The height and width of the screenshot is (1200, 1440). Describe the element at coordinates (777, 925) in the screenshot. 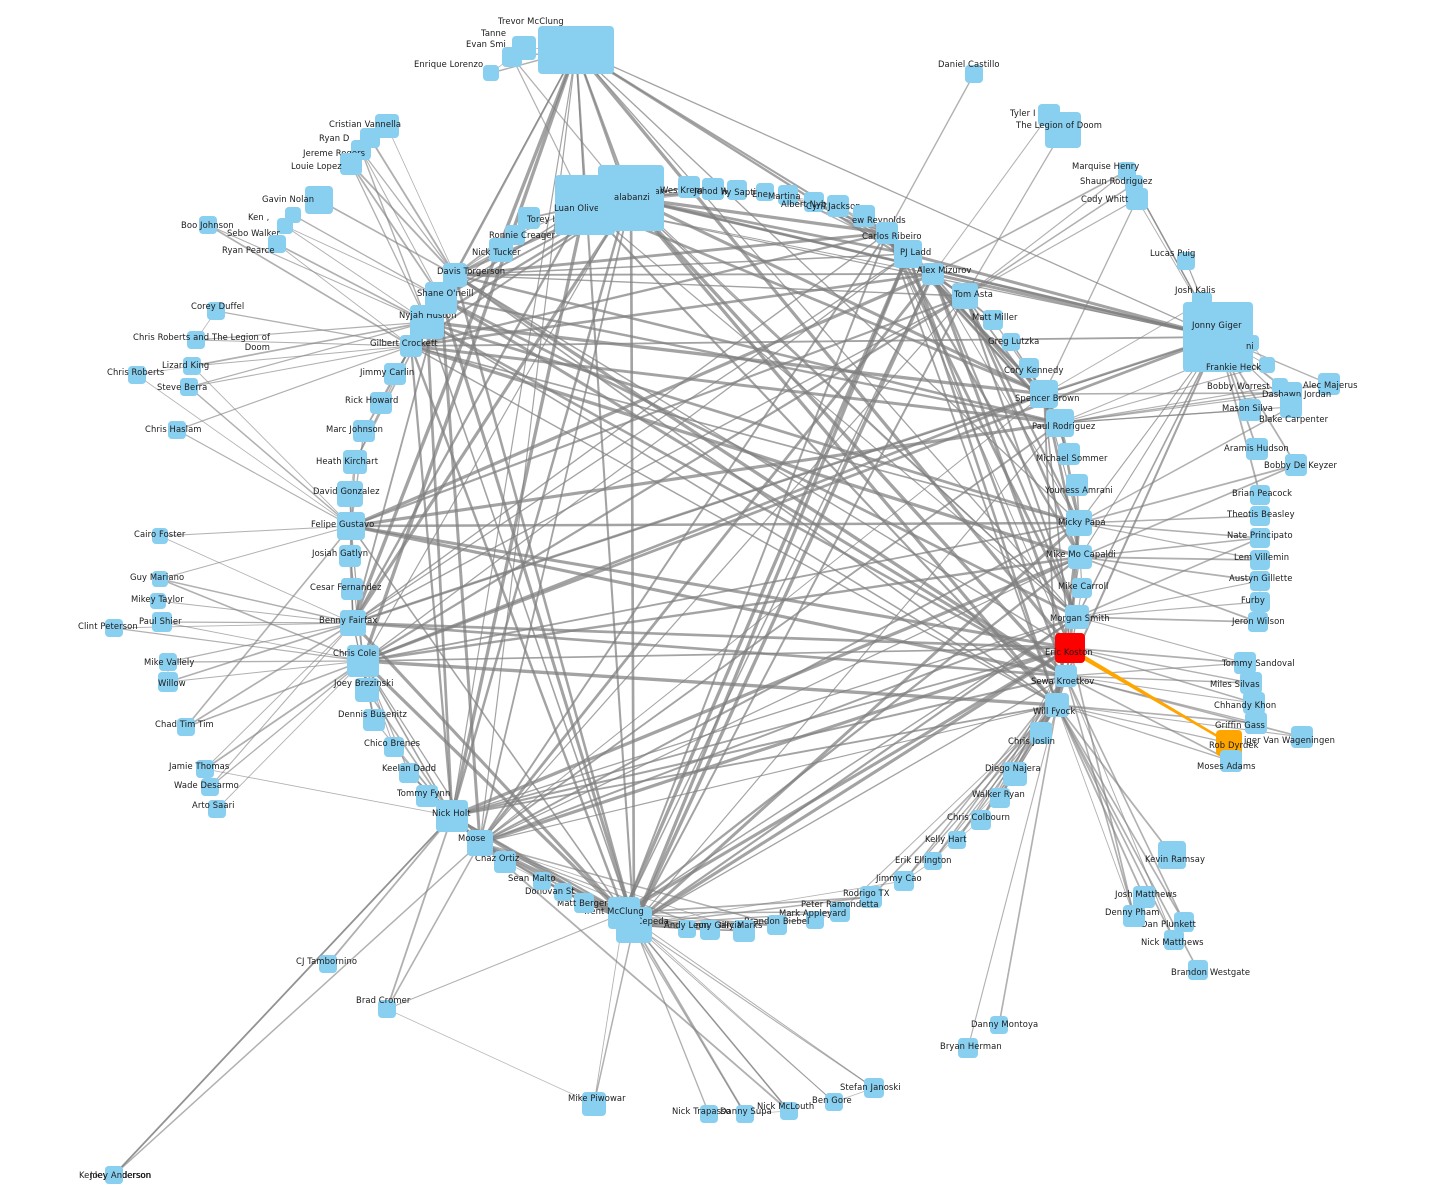

I see `graph-node-brandon-biebel` at that location.